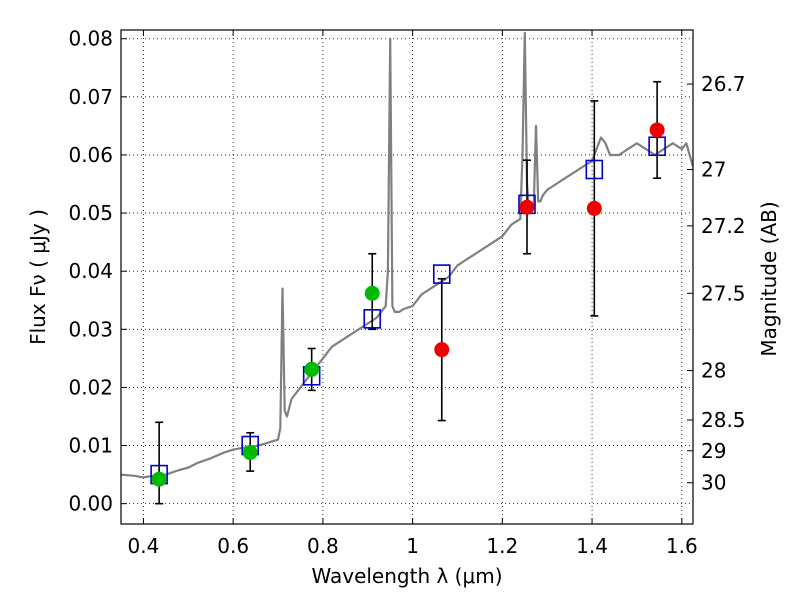 This screenshot has height=600, width=800. I want to click on y-tick-label: 0.02, so click(90, 387).